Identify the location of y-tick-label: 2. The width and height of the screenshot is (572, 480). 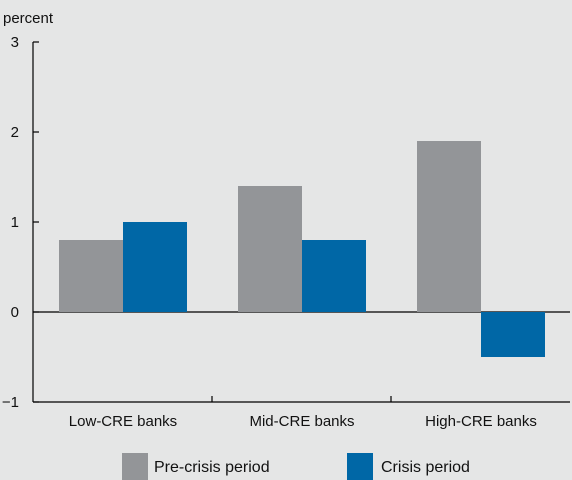
(15, 132).